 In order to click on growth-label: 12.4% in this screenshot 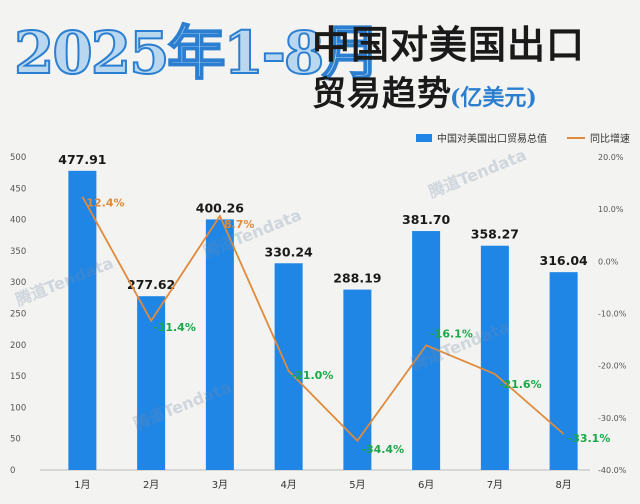, I will do `click(105, 203)`.